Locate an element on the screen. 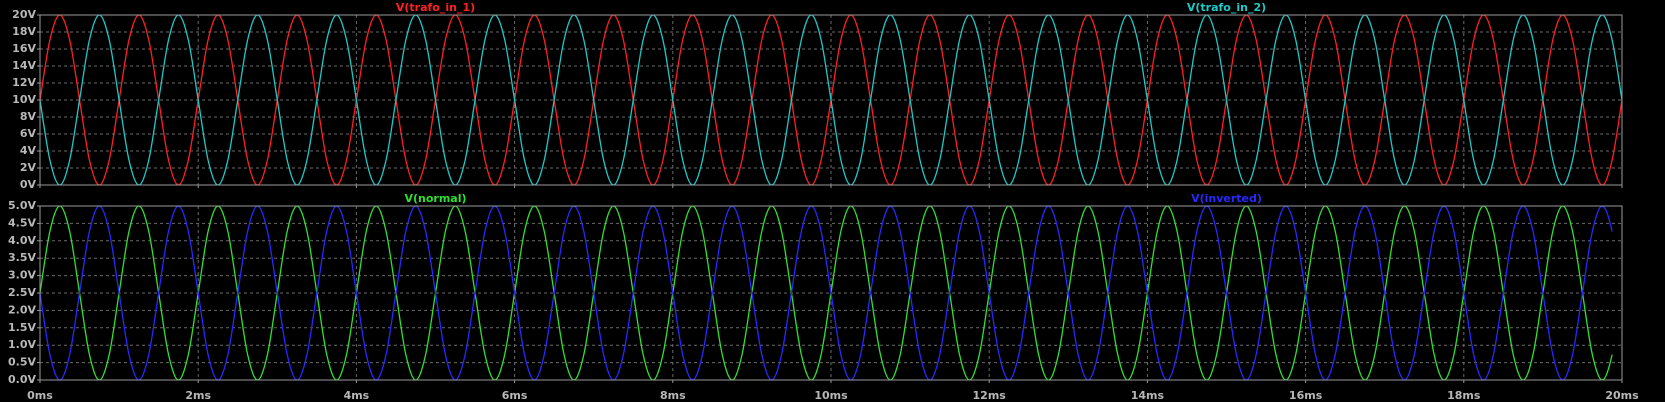 Image resolution: width=1665 pixels, height=402 pixels. y-tick-label: 0.0V is located at coordinates (22, 379).